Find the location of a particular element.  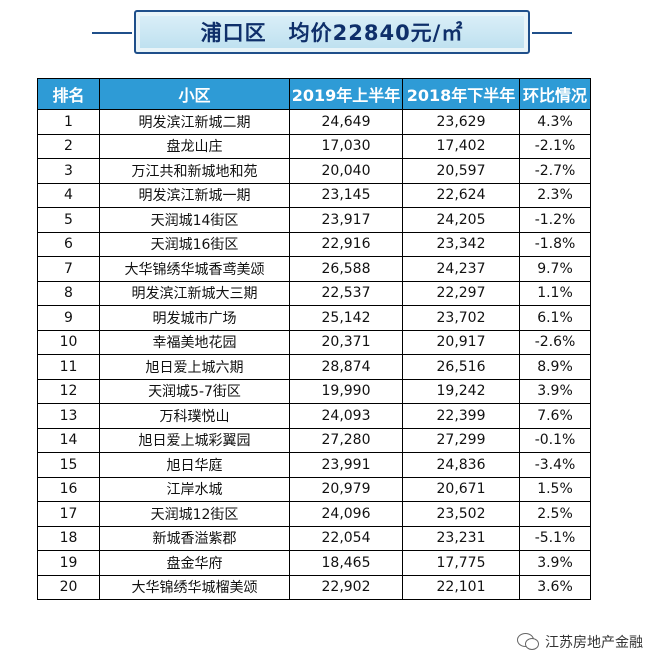

cell-rank: 16 is located at coordinates (68, 489).